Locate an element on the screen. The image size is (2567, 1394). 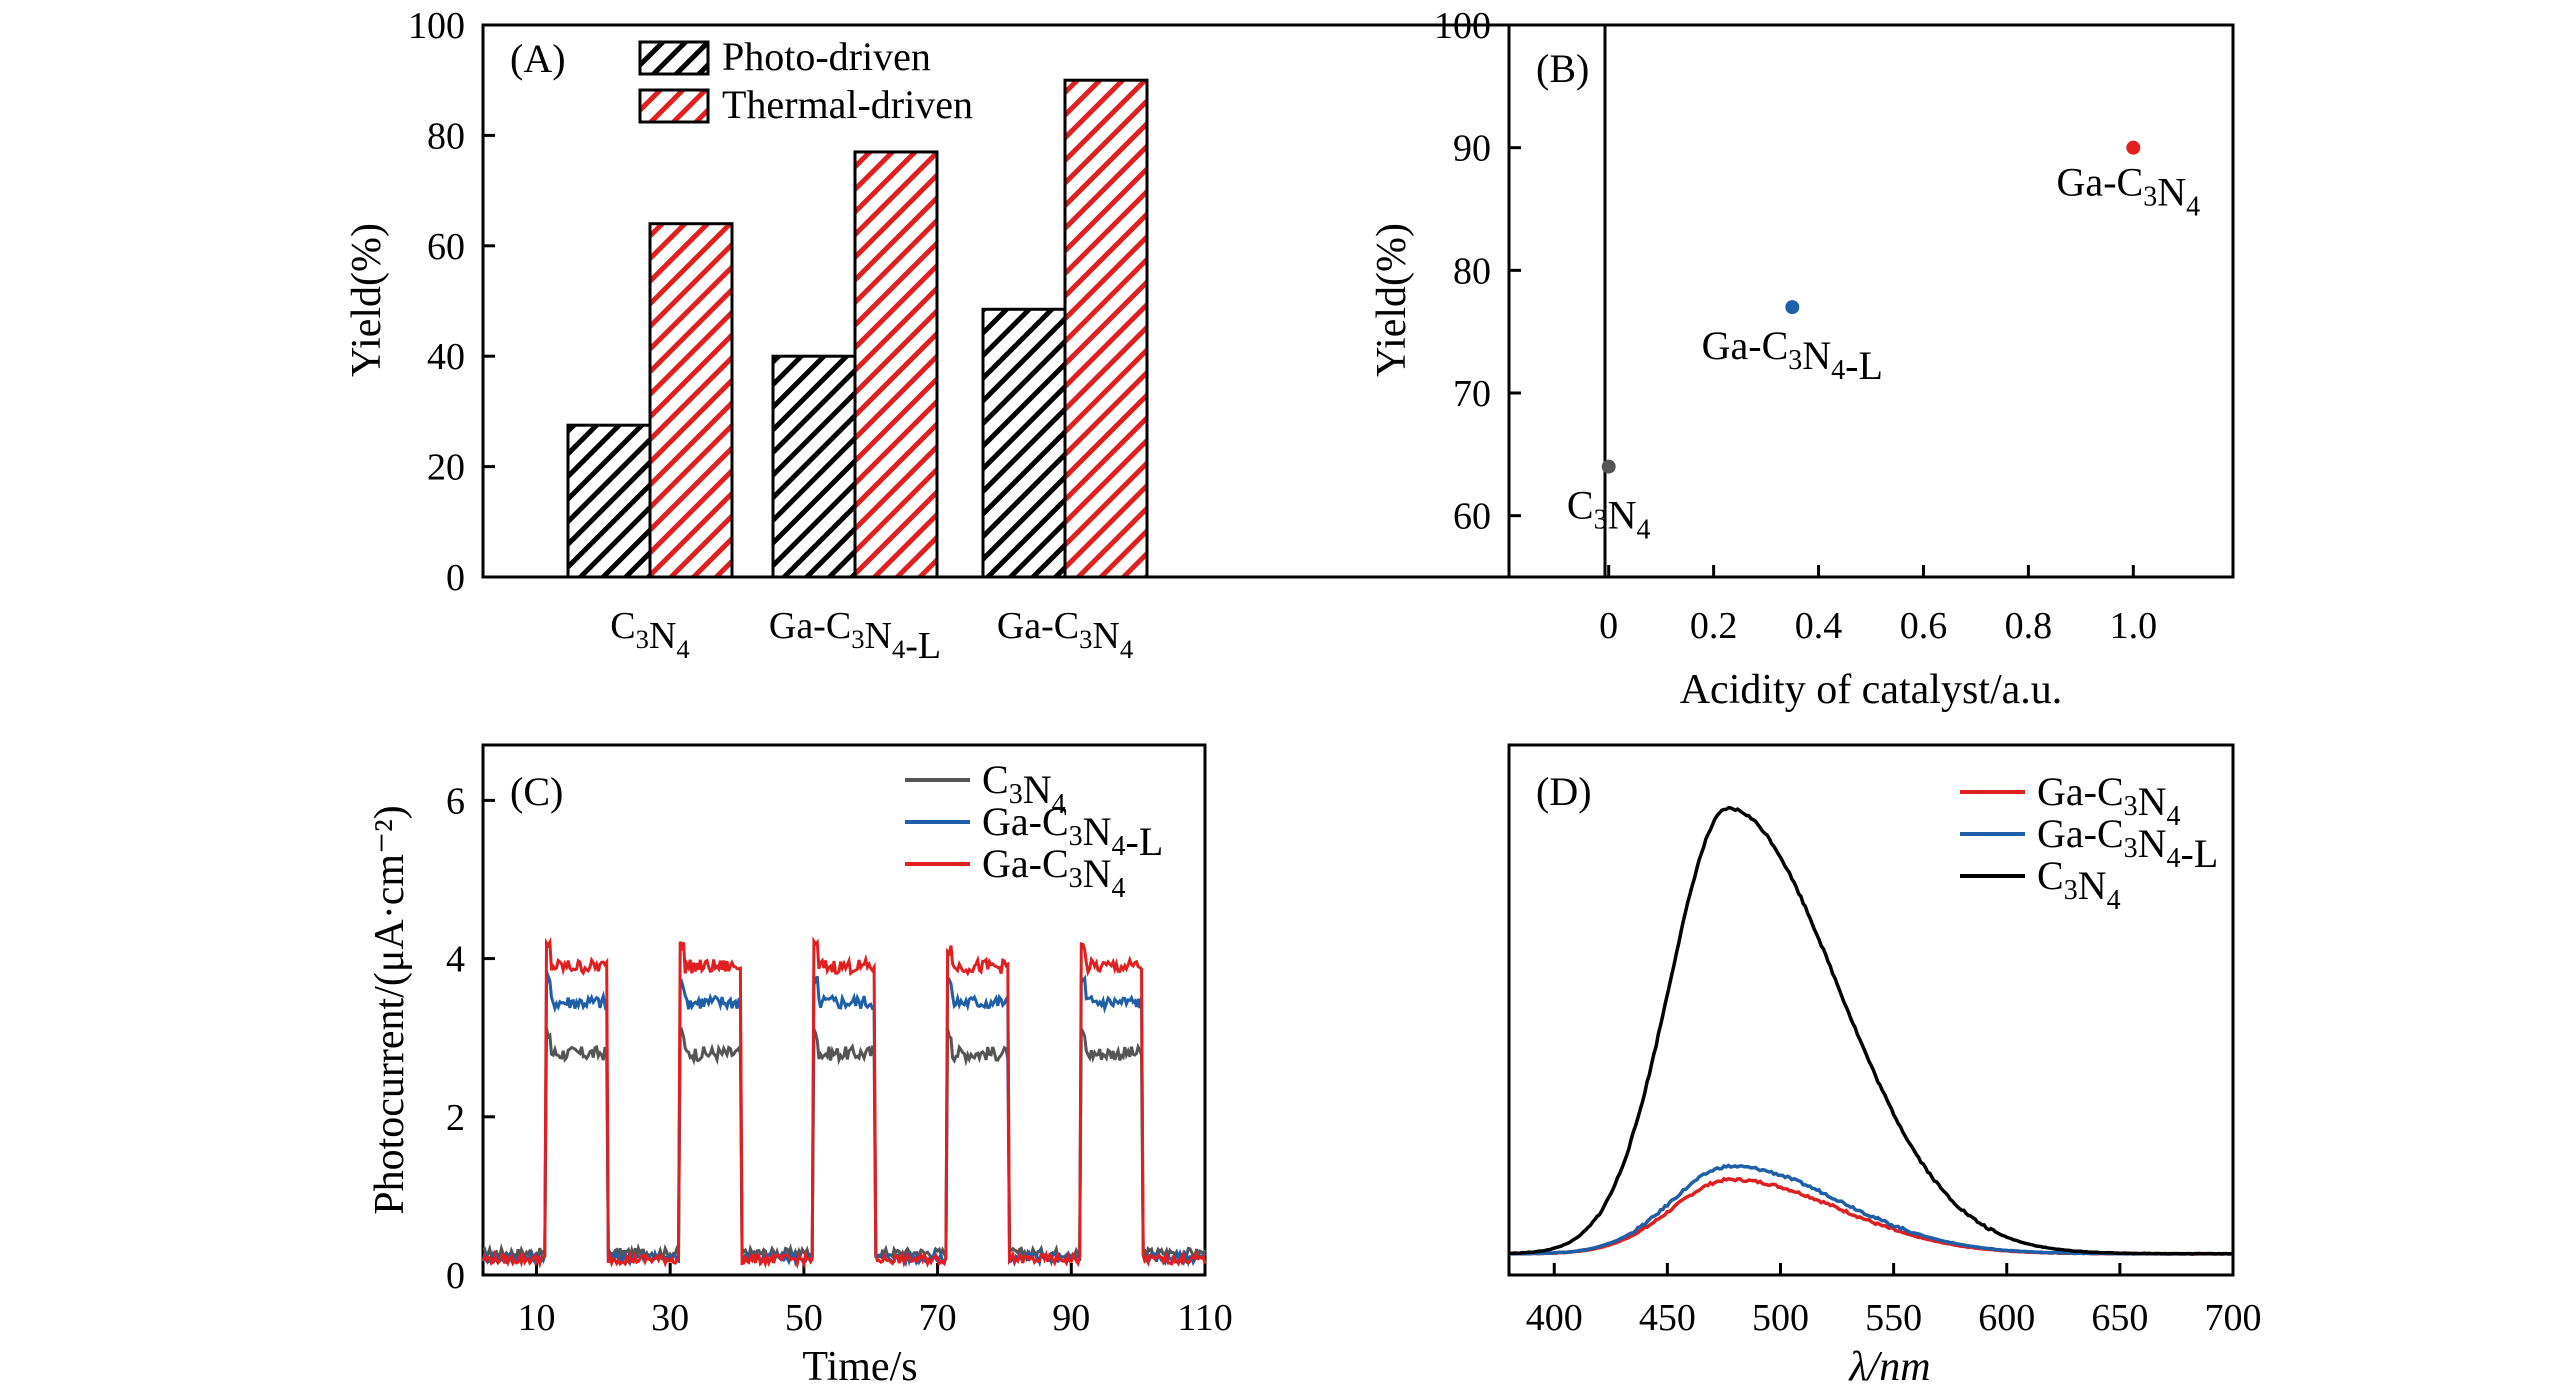
d-lines is located at coordinates (1871, 1030).